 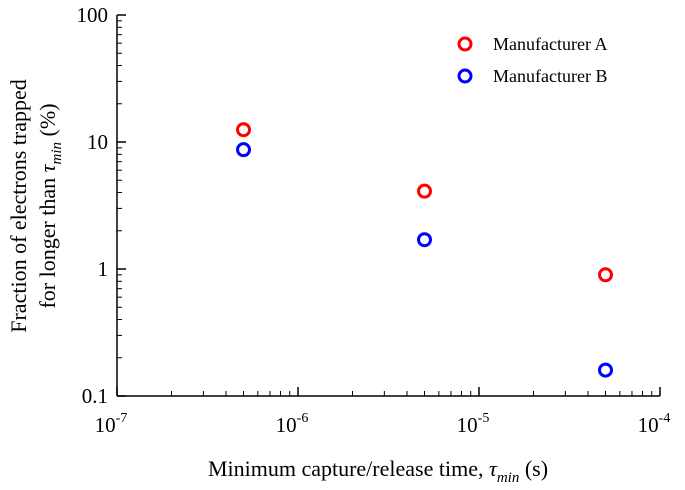 I want to click on y-axis-title-line2: for longer than τmin (%), so click(x=50, y=205).